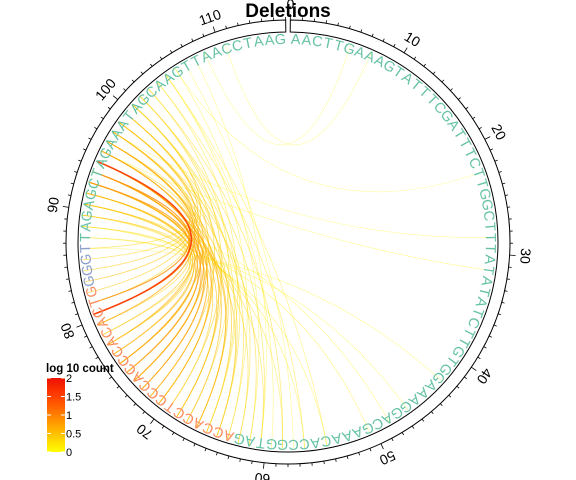 The height and width of the screenshot is (480, 576). Describe the element at coordinates (56, 415) in the screenshot. I see `legend-colorbar` at that location.